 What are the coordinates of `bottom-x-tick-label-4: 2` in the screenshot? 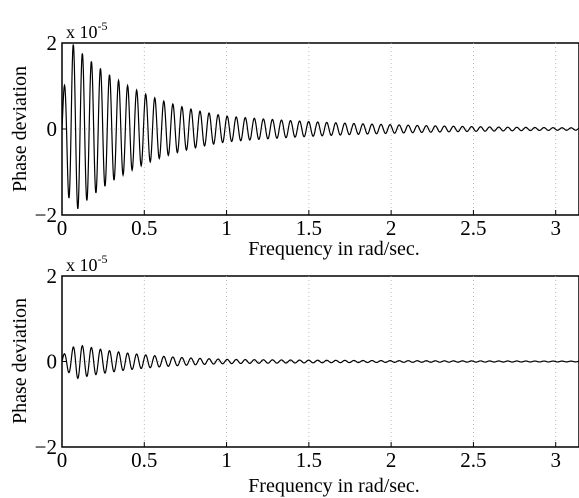 It's located at (391, 460).